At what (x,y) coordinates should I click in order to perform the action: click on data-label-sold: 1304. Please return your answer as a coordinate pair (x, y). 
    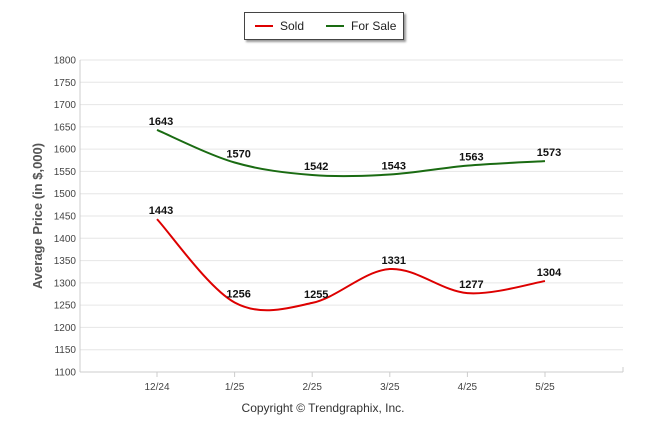
    Looking at the image, I should click on (549, 273).